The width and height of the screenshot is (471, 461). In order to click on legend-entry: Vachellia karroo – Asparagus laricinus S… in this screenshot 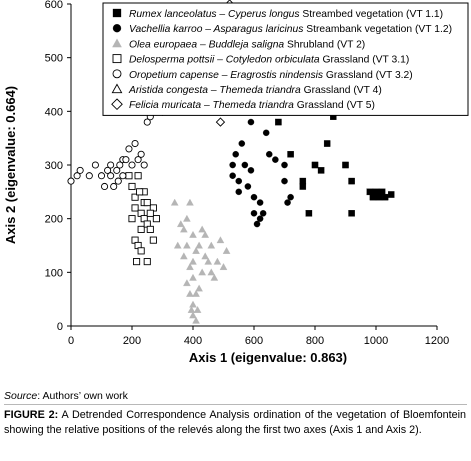, I will do `click(290, 29)`.